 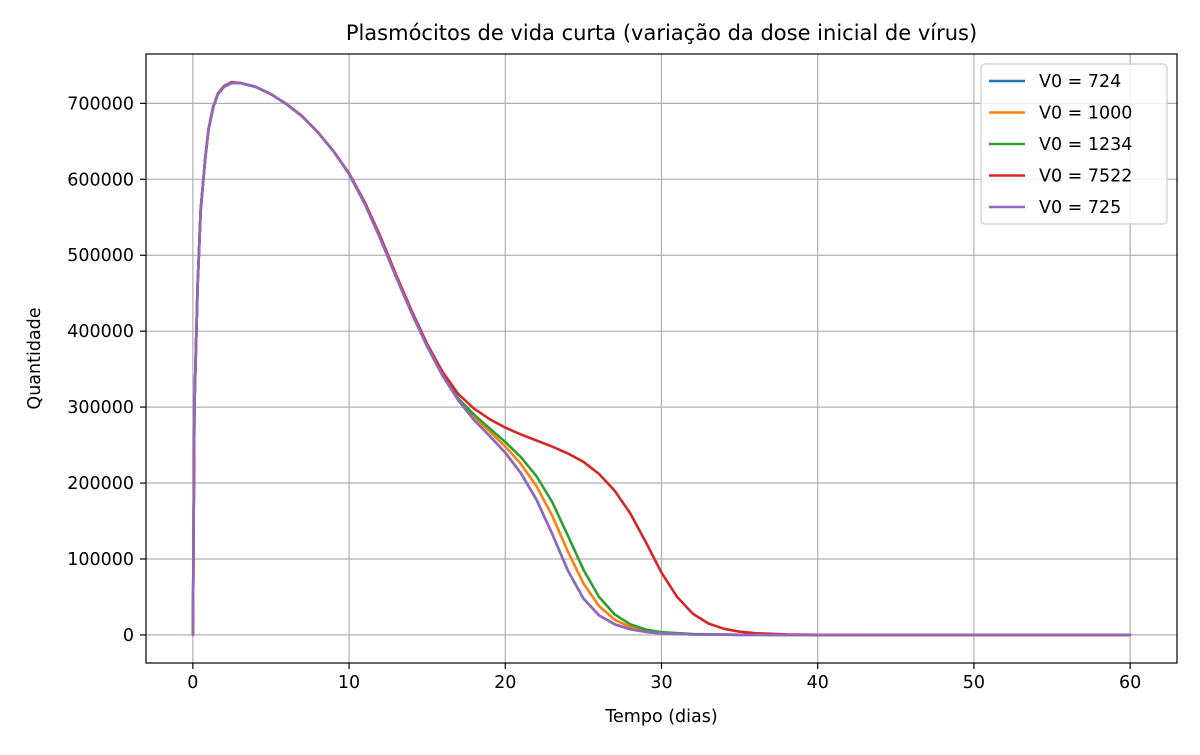 I want to click on legend-label: V0 = 1000, so click(x=1085, y=114).